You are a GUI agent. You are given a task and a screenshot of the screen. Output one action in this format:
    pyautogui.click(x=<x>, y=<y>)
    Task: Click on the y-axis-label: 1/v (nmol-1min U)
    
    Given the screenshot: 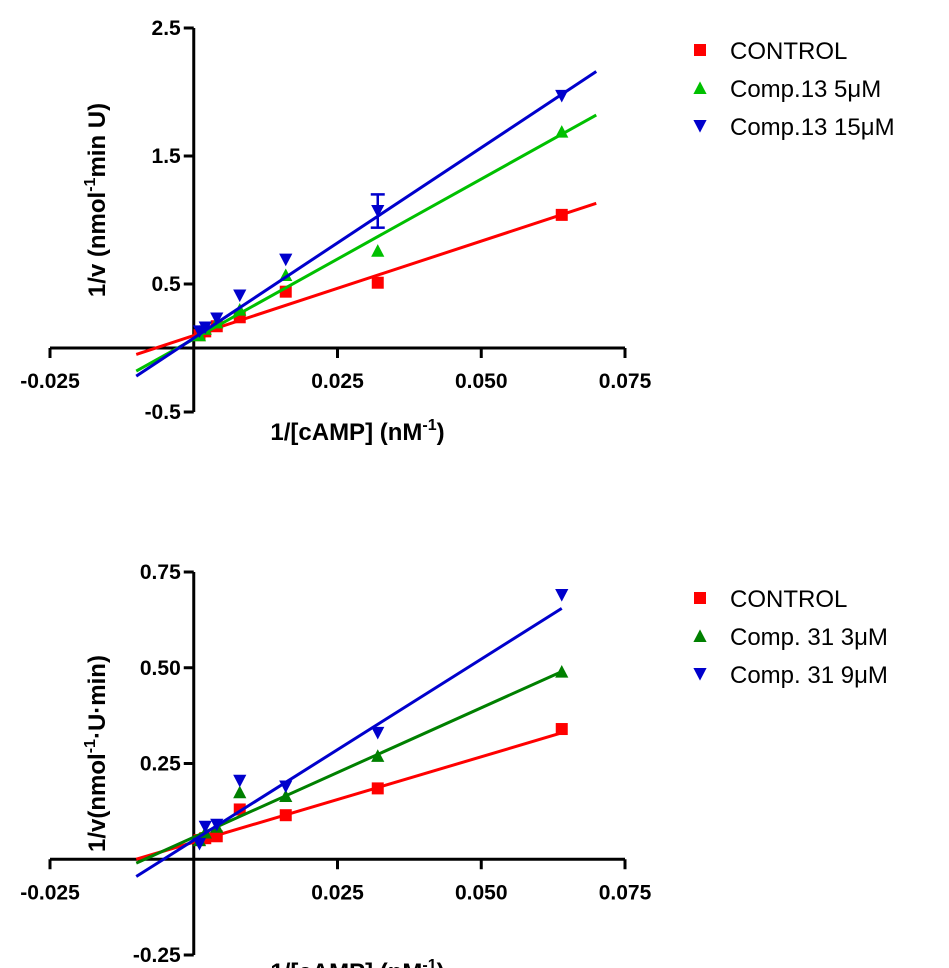 What is the action you would take?
    pyautogui.click(x=96, y=200)
    